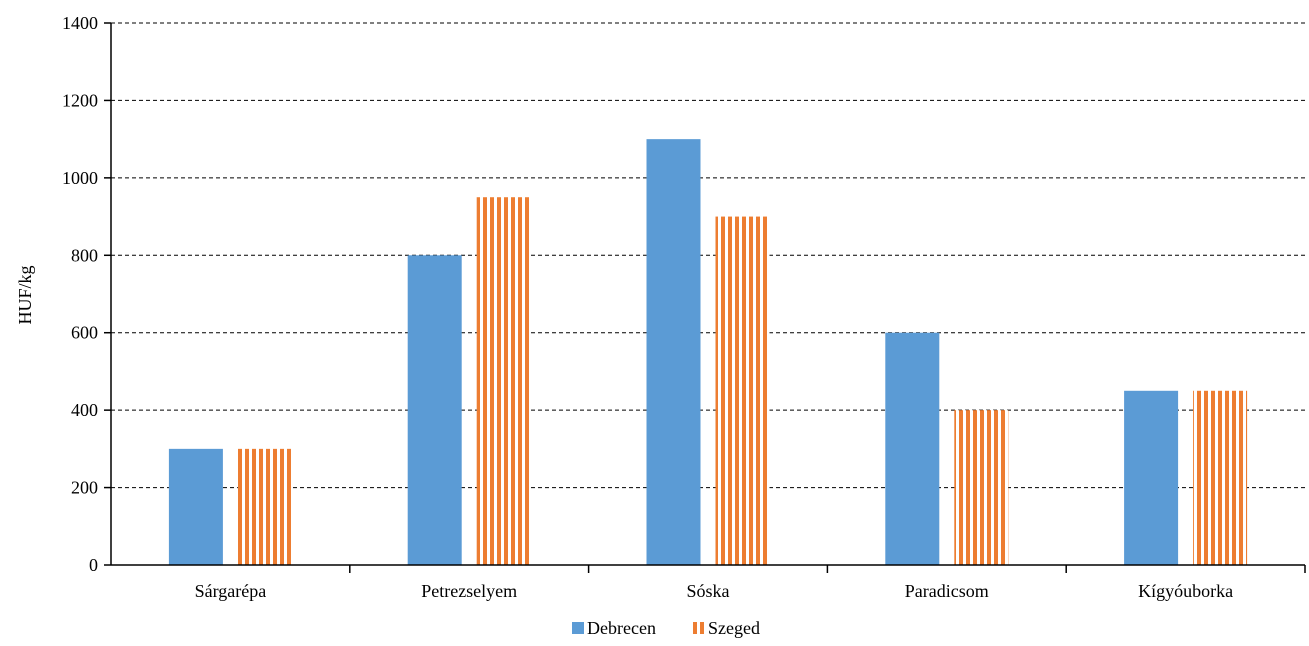 The width and height of the screenshot is (1309, 646). Describe the element at coordinates (84, 410) in the screenshot. I see `y-tick-label: 400` at that location.